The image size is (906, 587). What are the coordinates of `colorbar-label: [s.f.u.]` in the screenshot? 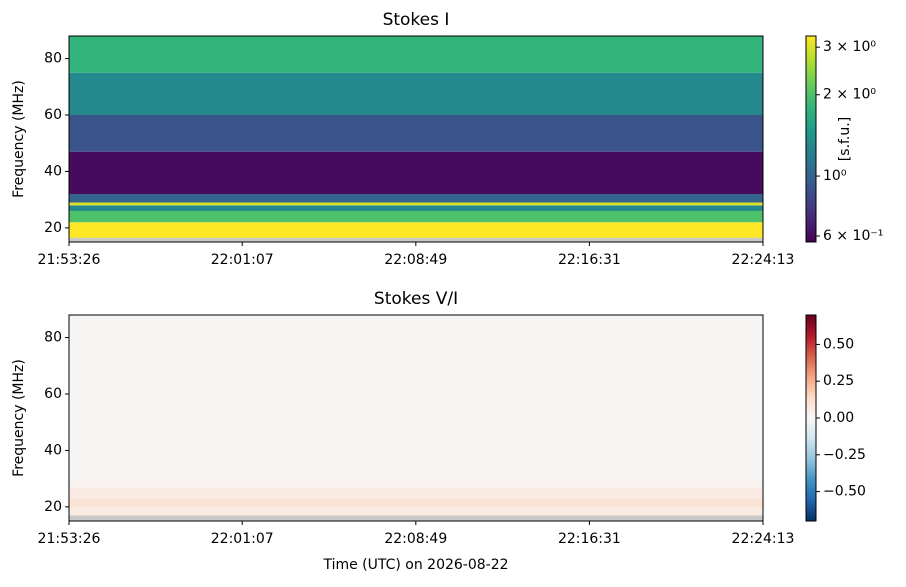 It's located at (845, 139).